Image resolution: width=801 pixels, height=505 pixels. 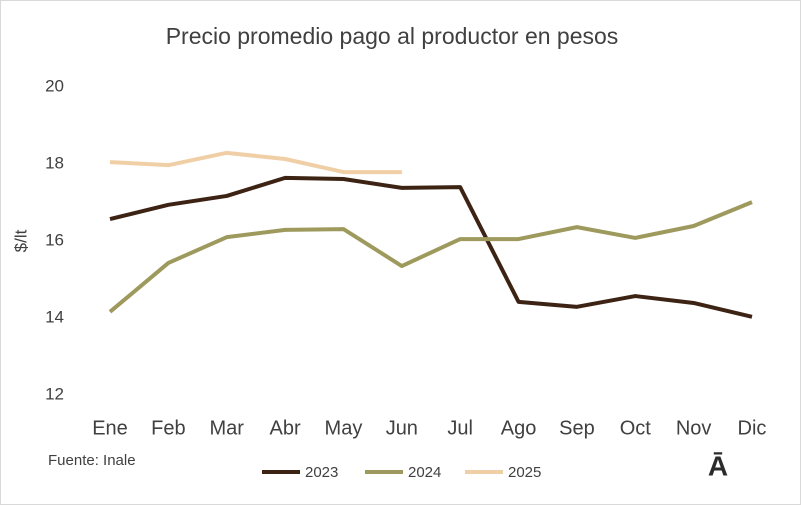 I want to click on x-tick-label: Feb, so click(x=168, y=428).